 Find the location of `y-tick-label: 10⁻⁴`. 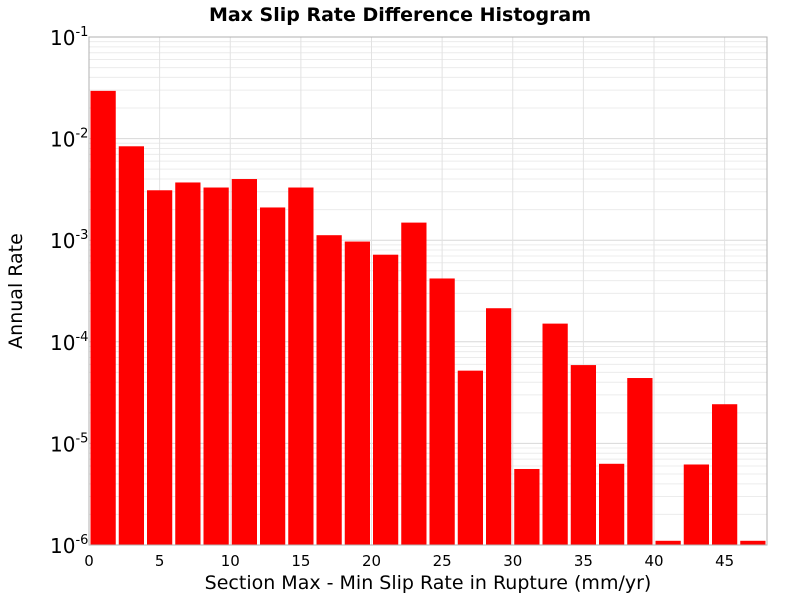

y-tick-label: 10⁻⁴ is located at coordinates (69, 342).